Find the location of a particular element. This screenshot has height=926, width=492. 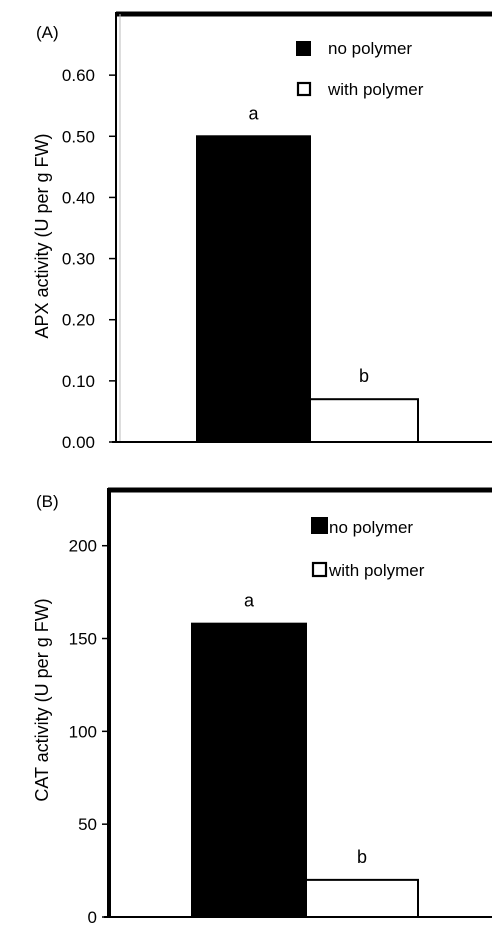

panel-a-legend-swatch-no-polymer is located at coordinates (303, 48).